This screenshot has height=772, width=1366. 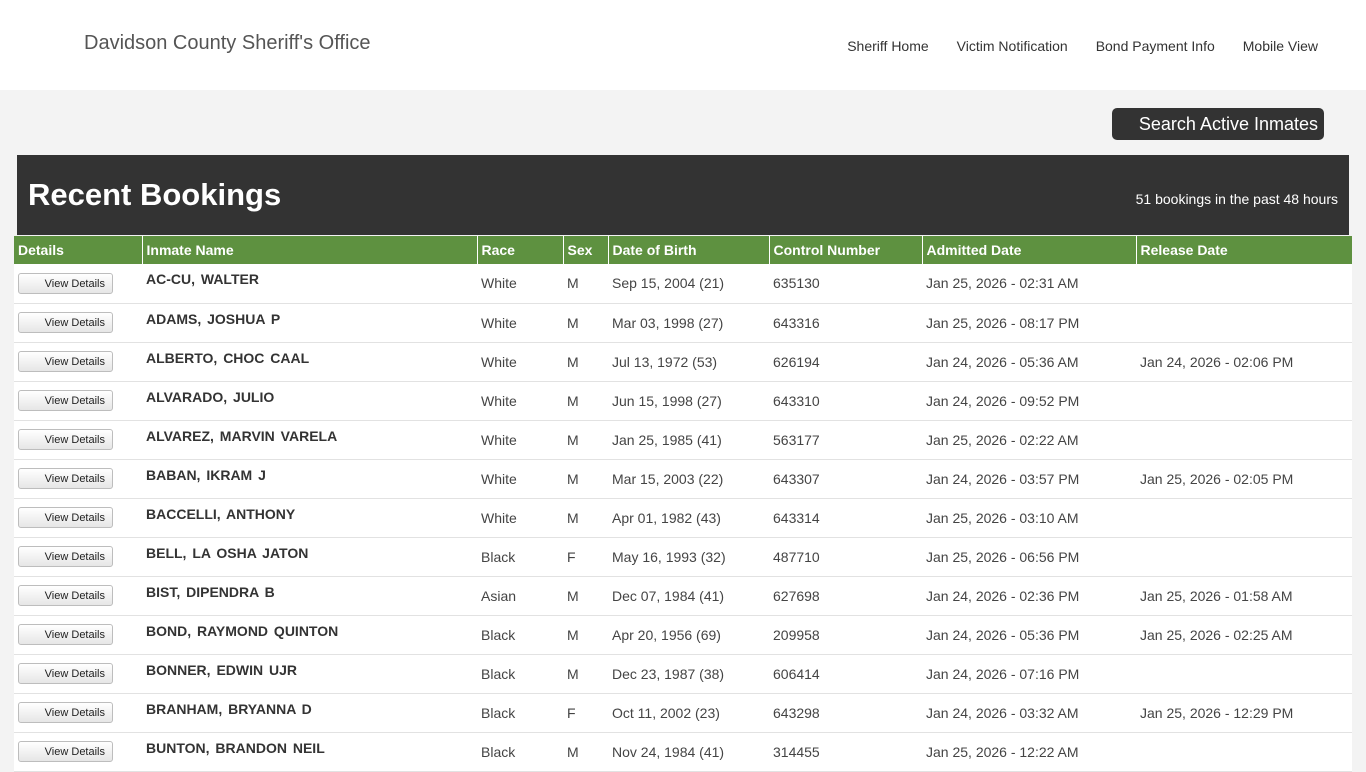 I want to click on col-sex: Sex, so click(x=586, y=250).